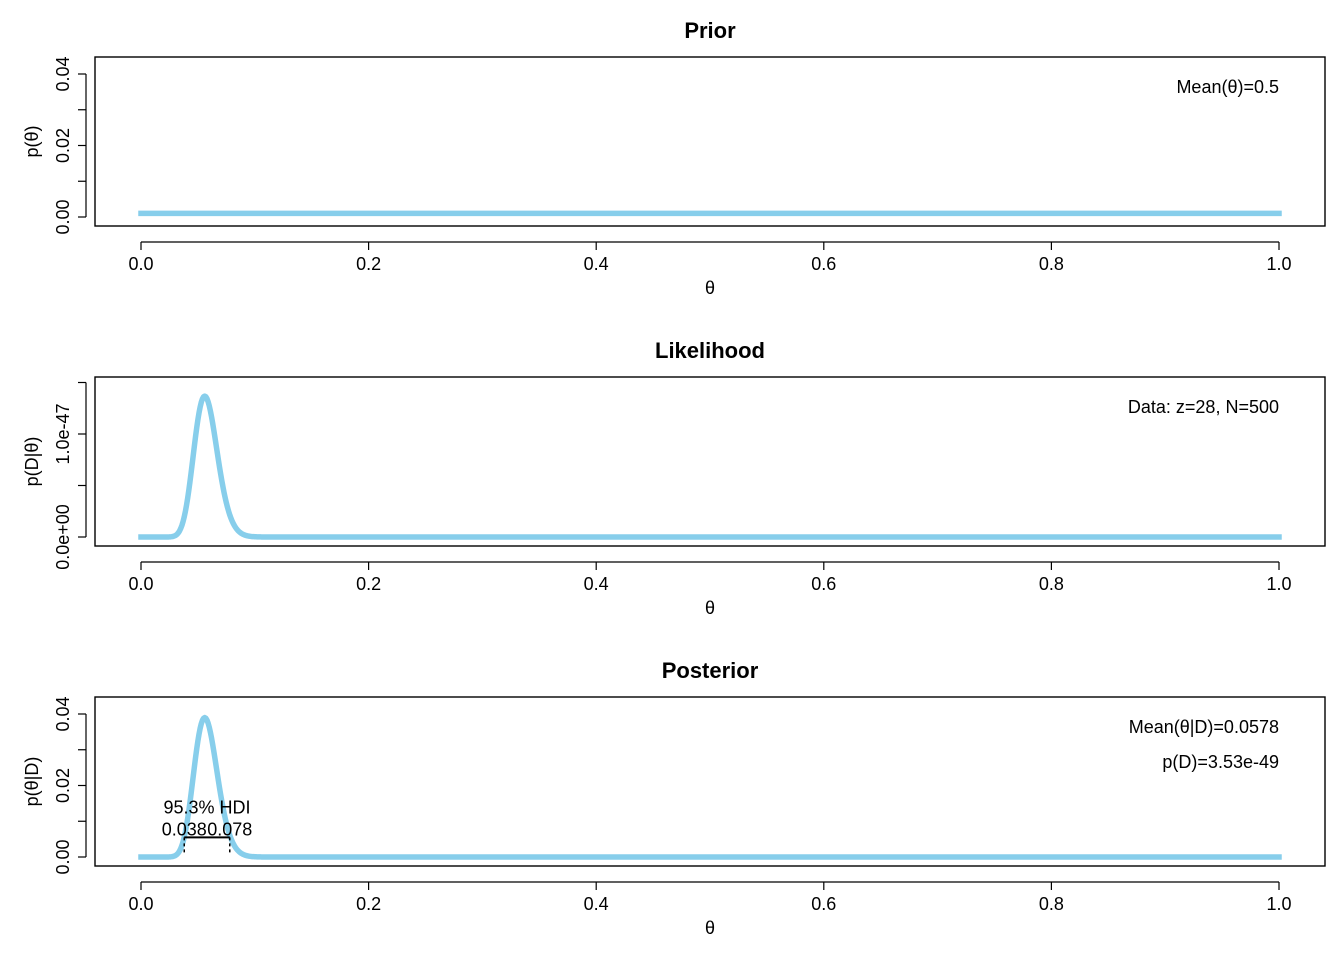  Describe the element at coordinates (1204, 727) in the screenshot. I see `annotation: Mean(θ|D)=0.0578` at that location.